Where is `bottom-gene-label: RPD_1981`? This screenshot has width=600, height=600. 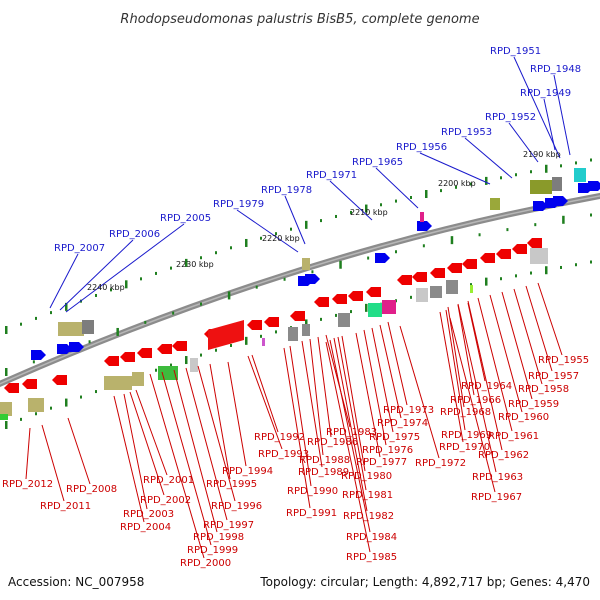 bottom-gene-label: RPD_1981 is located at coordinates (367, 495).